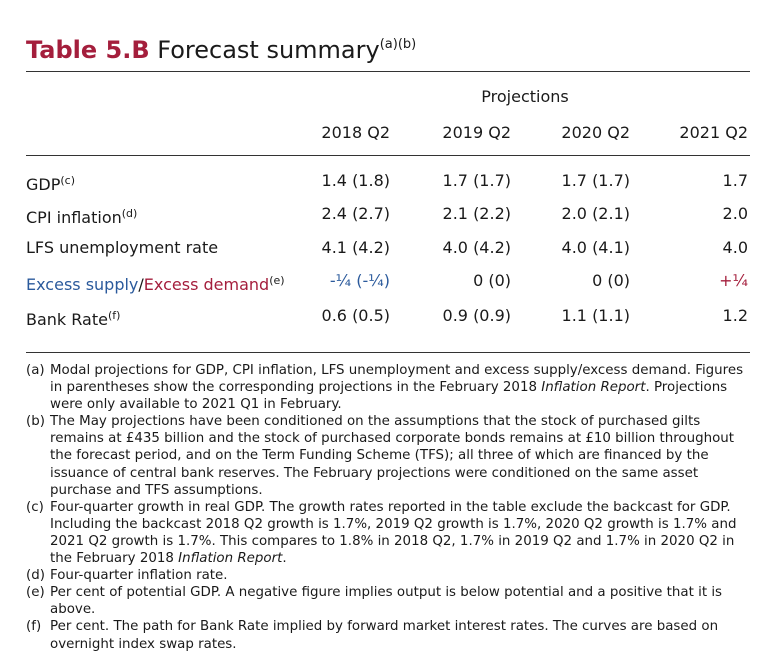 Image resolution: width=777 pixels, height=669 pixels. I want to click on header-rule, so click(388, 155).